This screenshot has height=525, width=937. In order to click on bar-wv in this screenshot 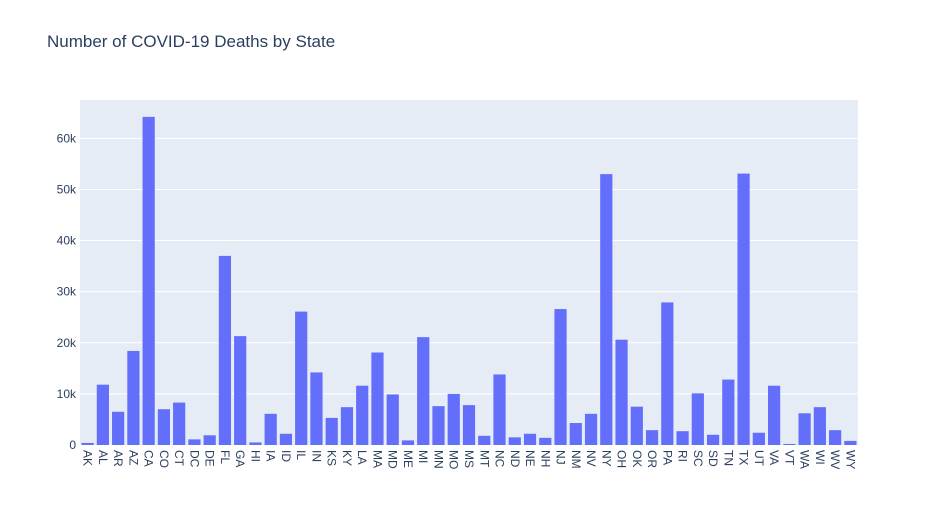, I will do `click(835, 437)`.